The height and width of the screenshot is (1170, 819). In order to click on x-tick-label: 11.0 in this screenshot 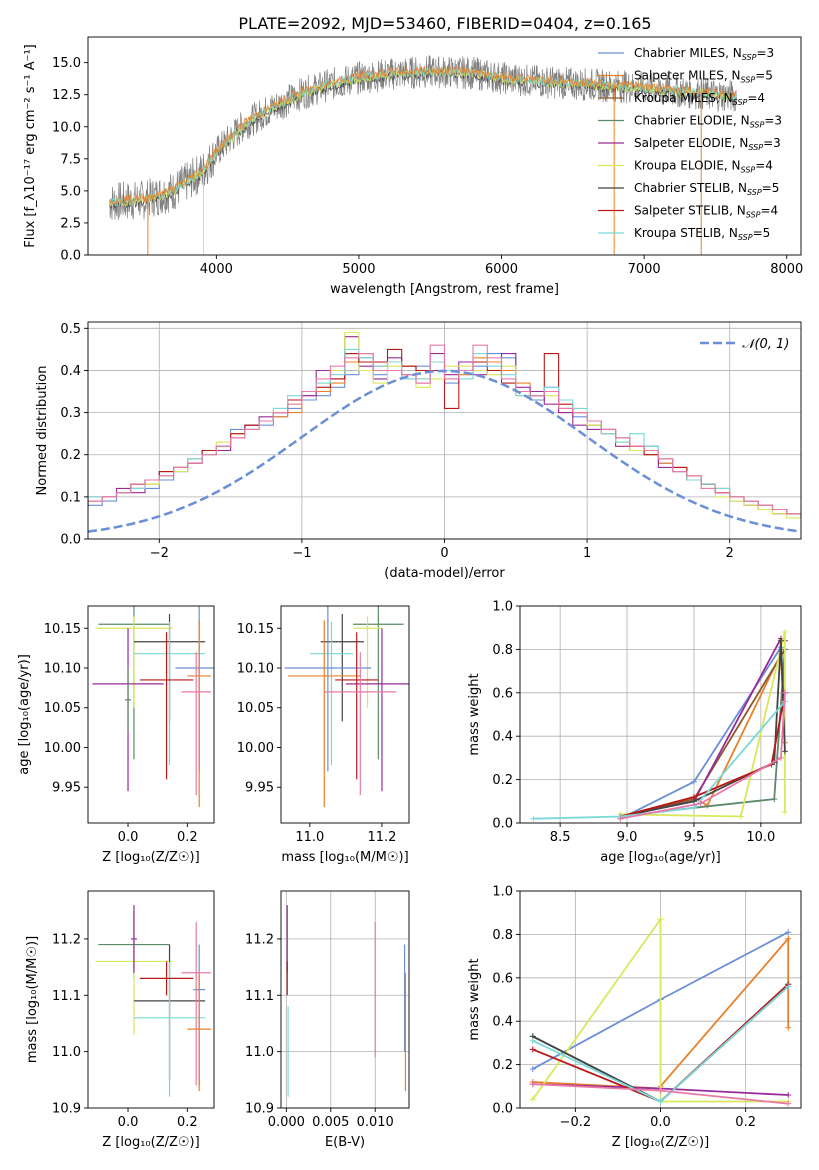, I will do `click(309, 837)`.